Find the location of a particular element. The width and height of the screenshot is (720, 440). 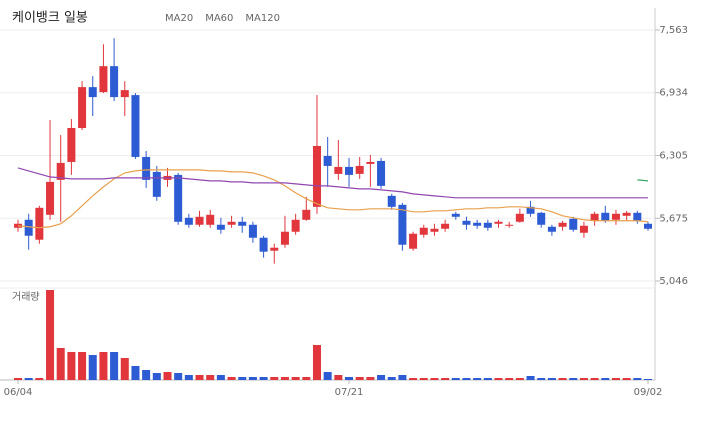

x-tick-label: 07/21 is located at coordinates (349, 392).